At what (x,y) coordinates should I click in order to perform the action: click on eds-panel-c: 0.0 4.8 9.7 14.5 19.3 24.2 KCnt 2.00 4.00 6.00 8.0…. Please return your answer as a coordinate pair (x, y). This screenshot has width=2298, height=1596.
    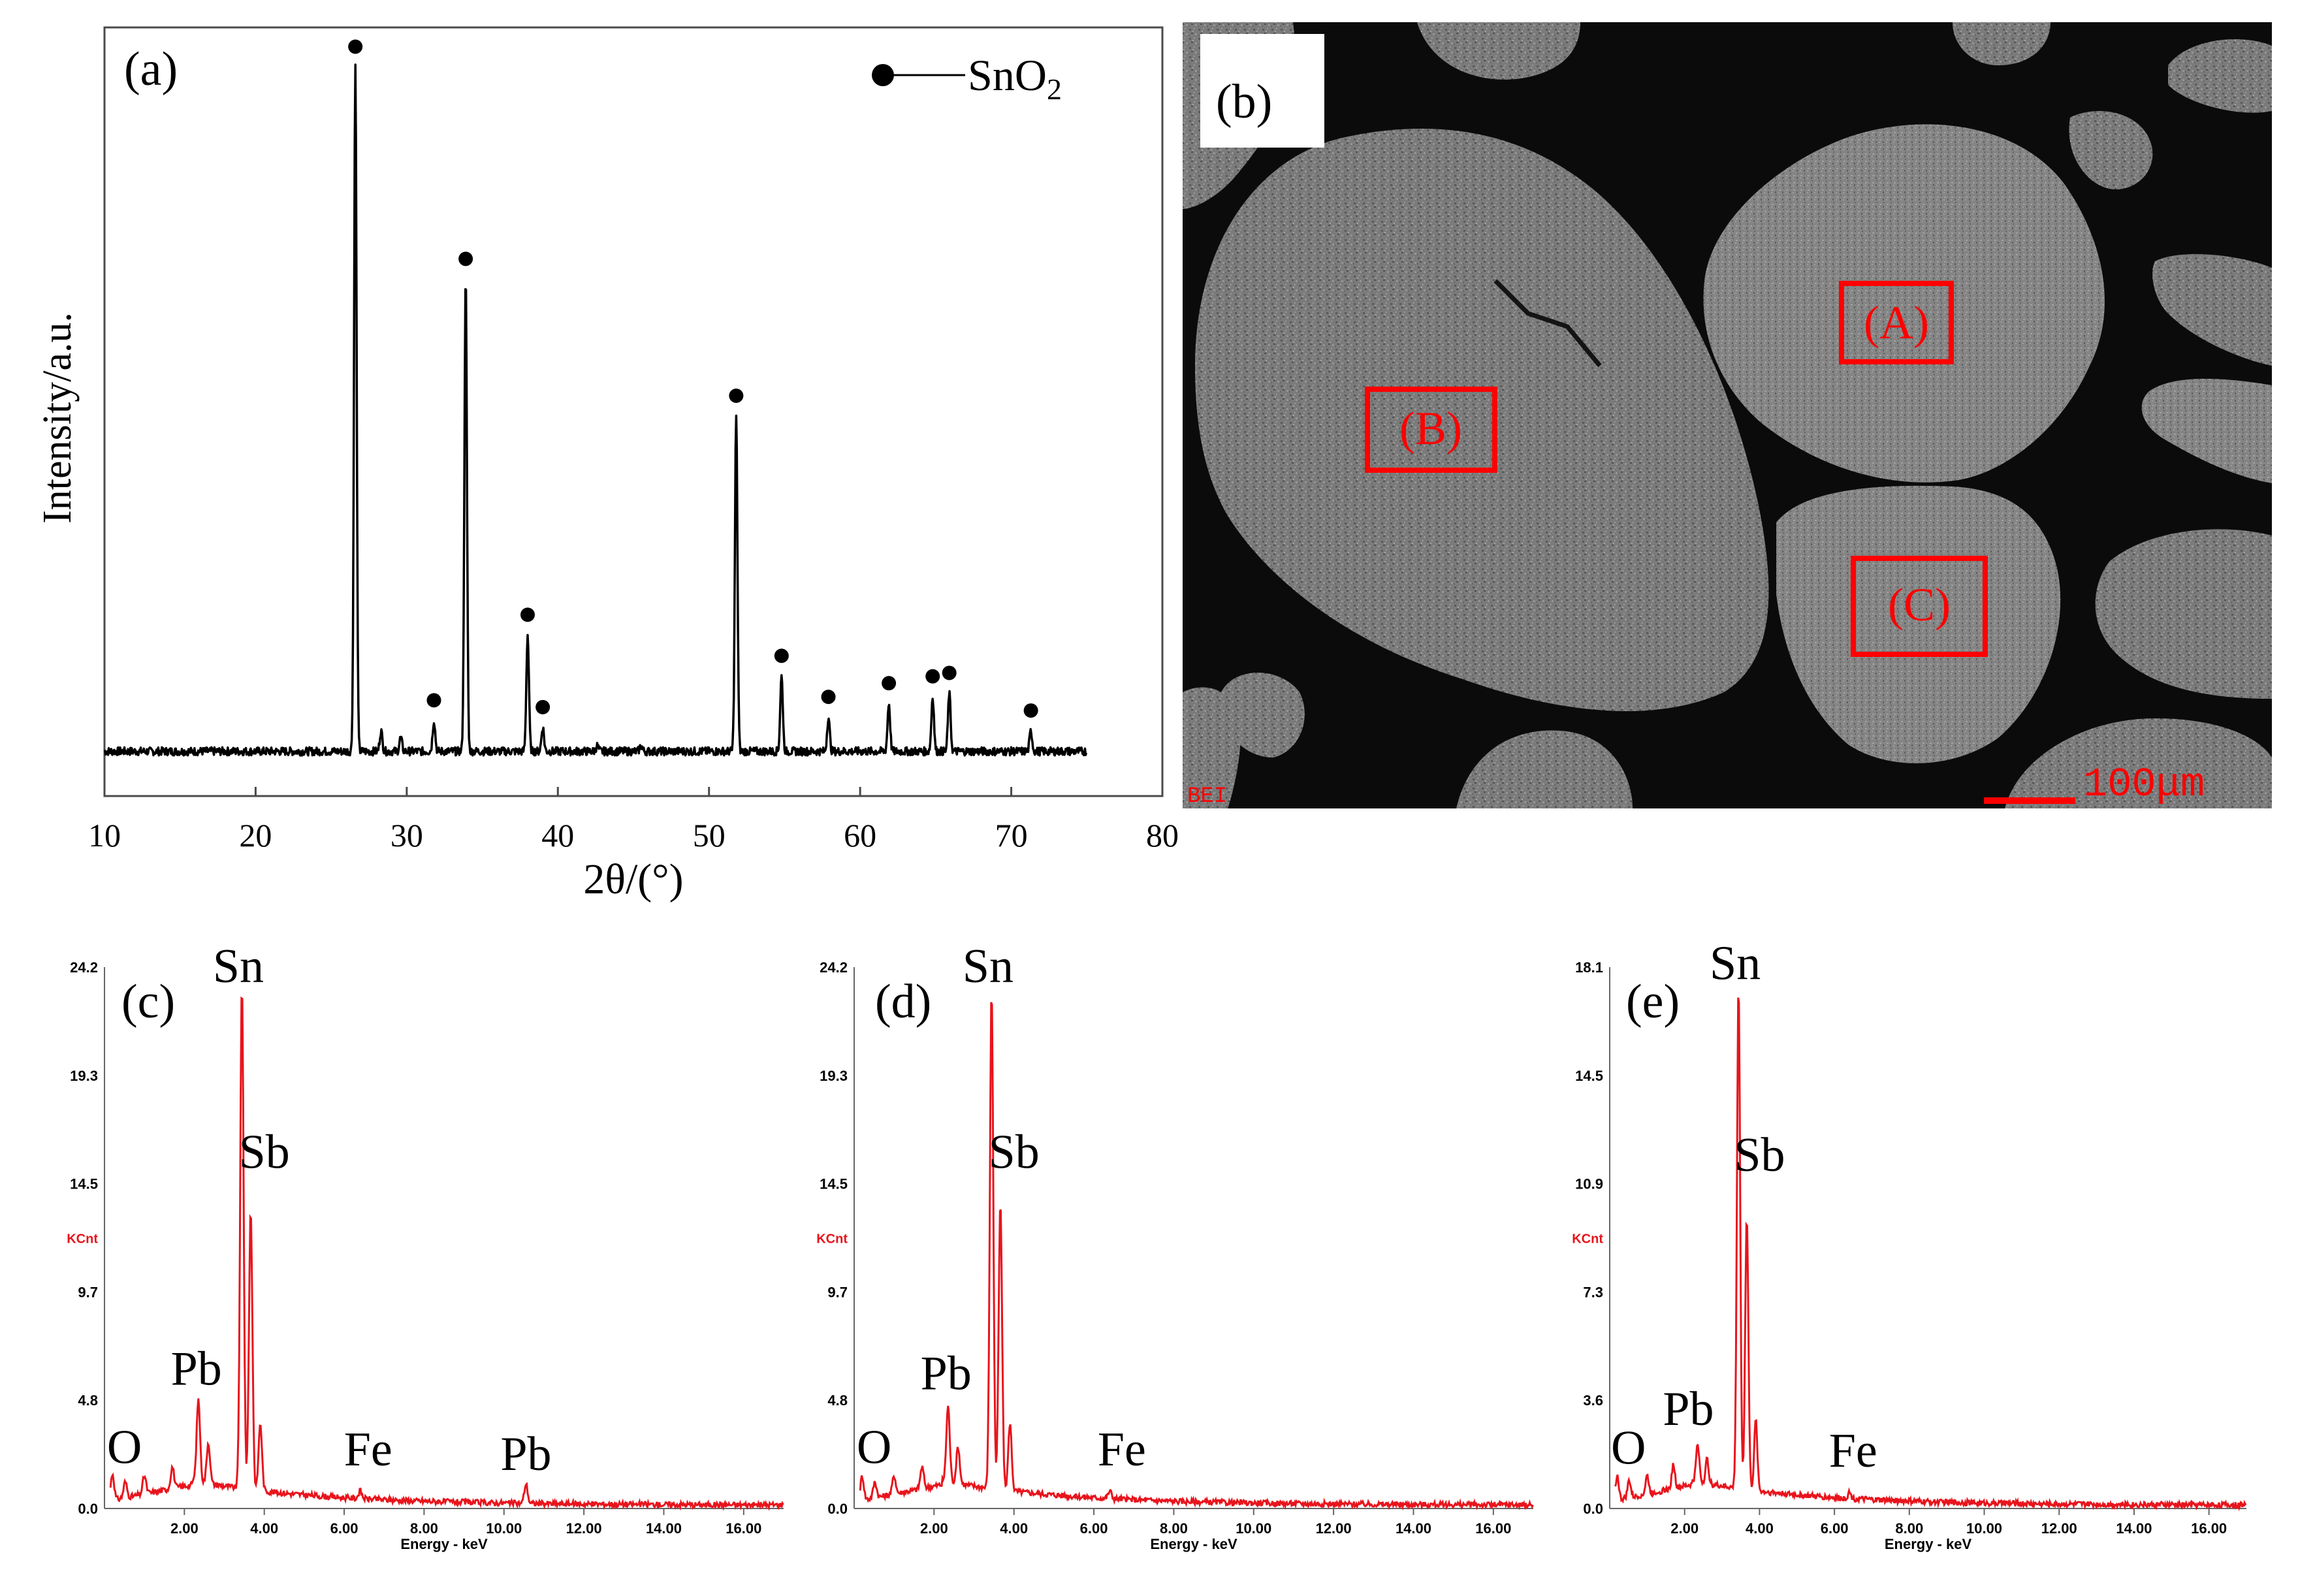
    Looking at the image, I should click on (425, 1246).